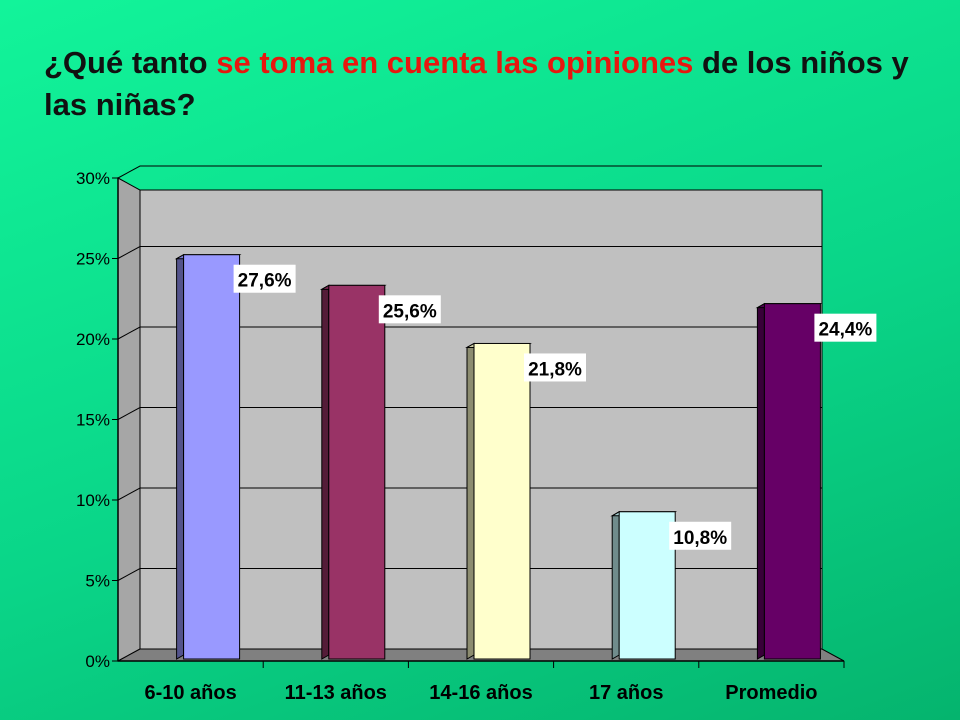 The height and width of the screenshot is (720, 960). What do you see at coordinates (190, 693) in the screenshot?
I see `x-tick-label: 6-10 años` at bounding box center [190, 693].